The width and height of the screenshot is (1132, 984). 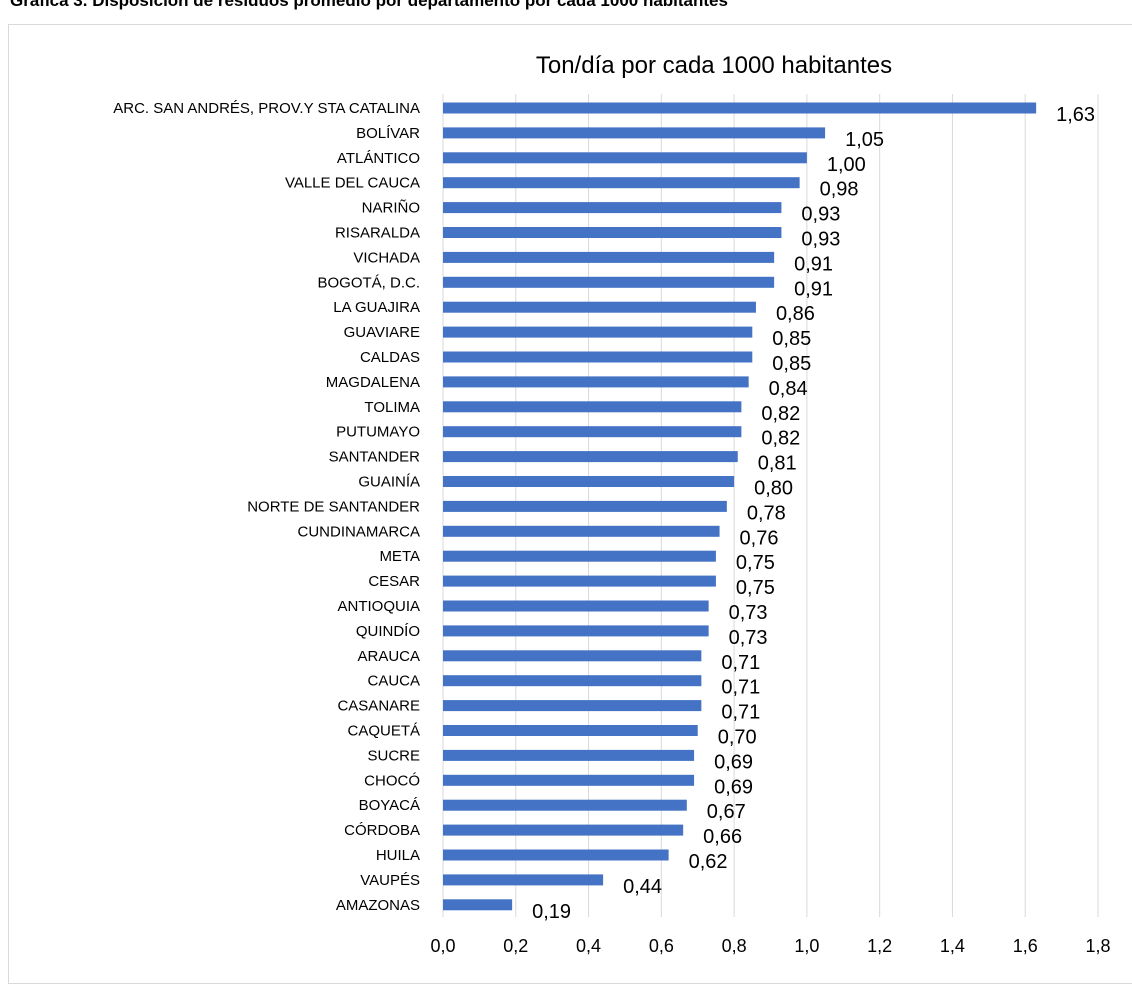 I want to click on category-label: NORTE DE SANTANDER, so click(x=333, y=506).